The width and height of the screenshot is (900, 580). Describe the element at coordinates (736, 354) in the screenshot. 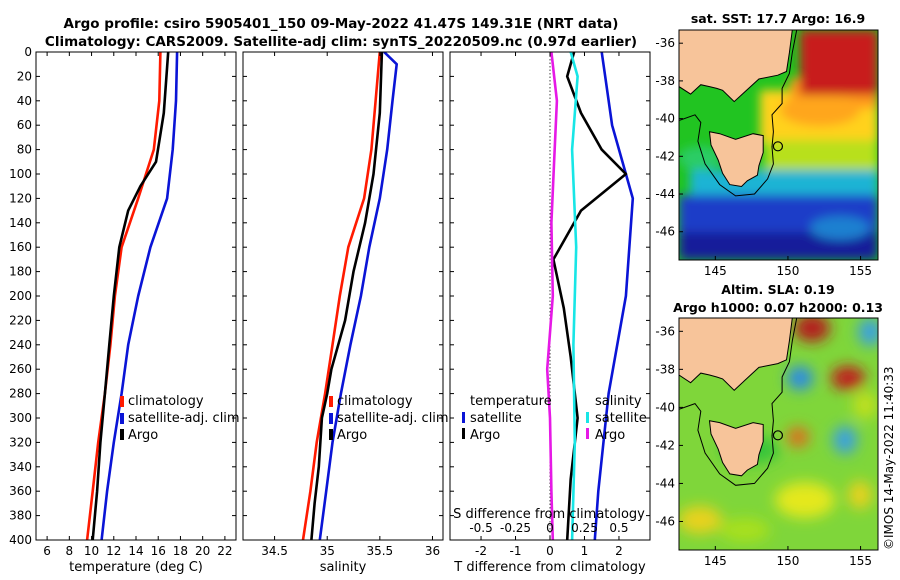

I see `mainland` at that location.